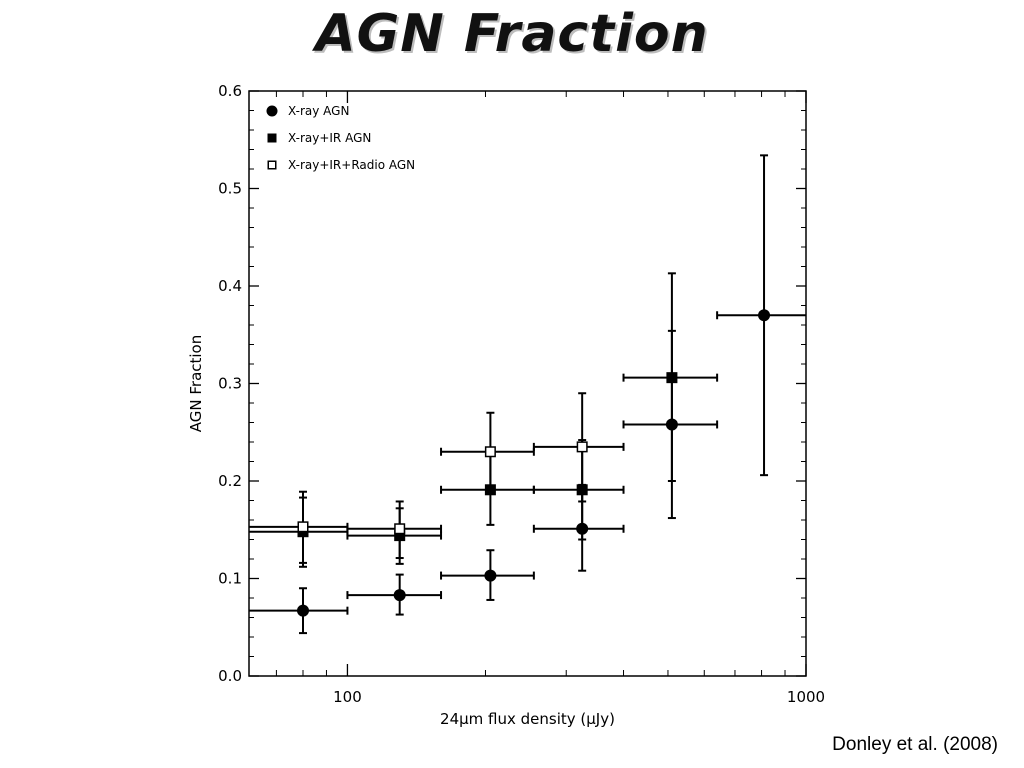 The height and width of the screenshot is (768, 1024). What do you see at coordinates (318, 111) in the screenshot?
I see `legend-label: X-ray AGN` at bounding box center [318, 111].